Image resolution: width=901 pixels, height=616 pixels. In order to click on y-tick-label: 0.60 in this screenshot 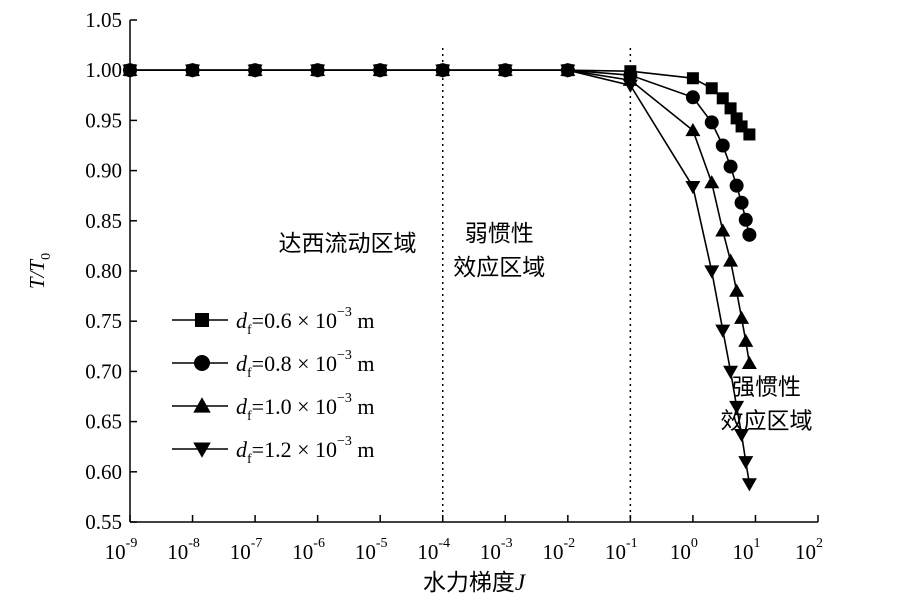, I will do `click(103, 472)`.